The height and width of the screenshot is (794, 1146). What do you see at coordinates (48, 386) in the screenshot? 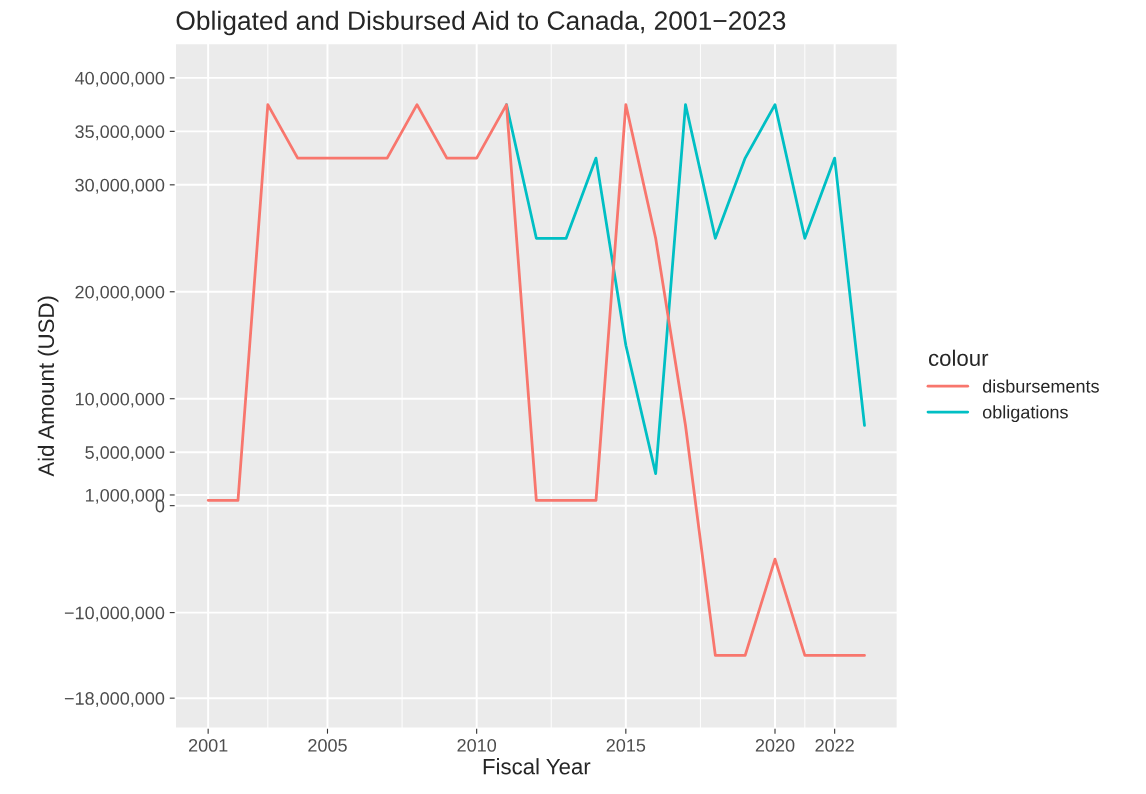
I see `y-axis-title: Aid Amount (USD)` at bounding box center [48, 386].